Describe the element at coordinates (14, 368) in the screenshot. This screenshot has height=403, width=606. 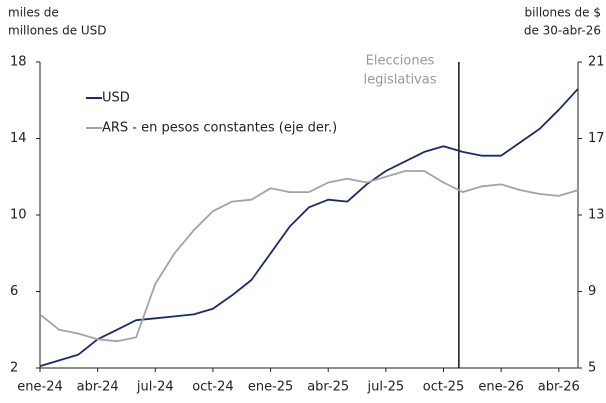
I see `y-tick-label: 2` at that location.